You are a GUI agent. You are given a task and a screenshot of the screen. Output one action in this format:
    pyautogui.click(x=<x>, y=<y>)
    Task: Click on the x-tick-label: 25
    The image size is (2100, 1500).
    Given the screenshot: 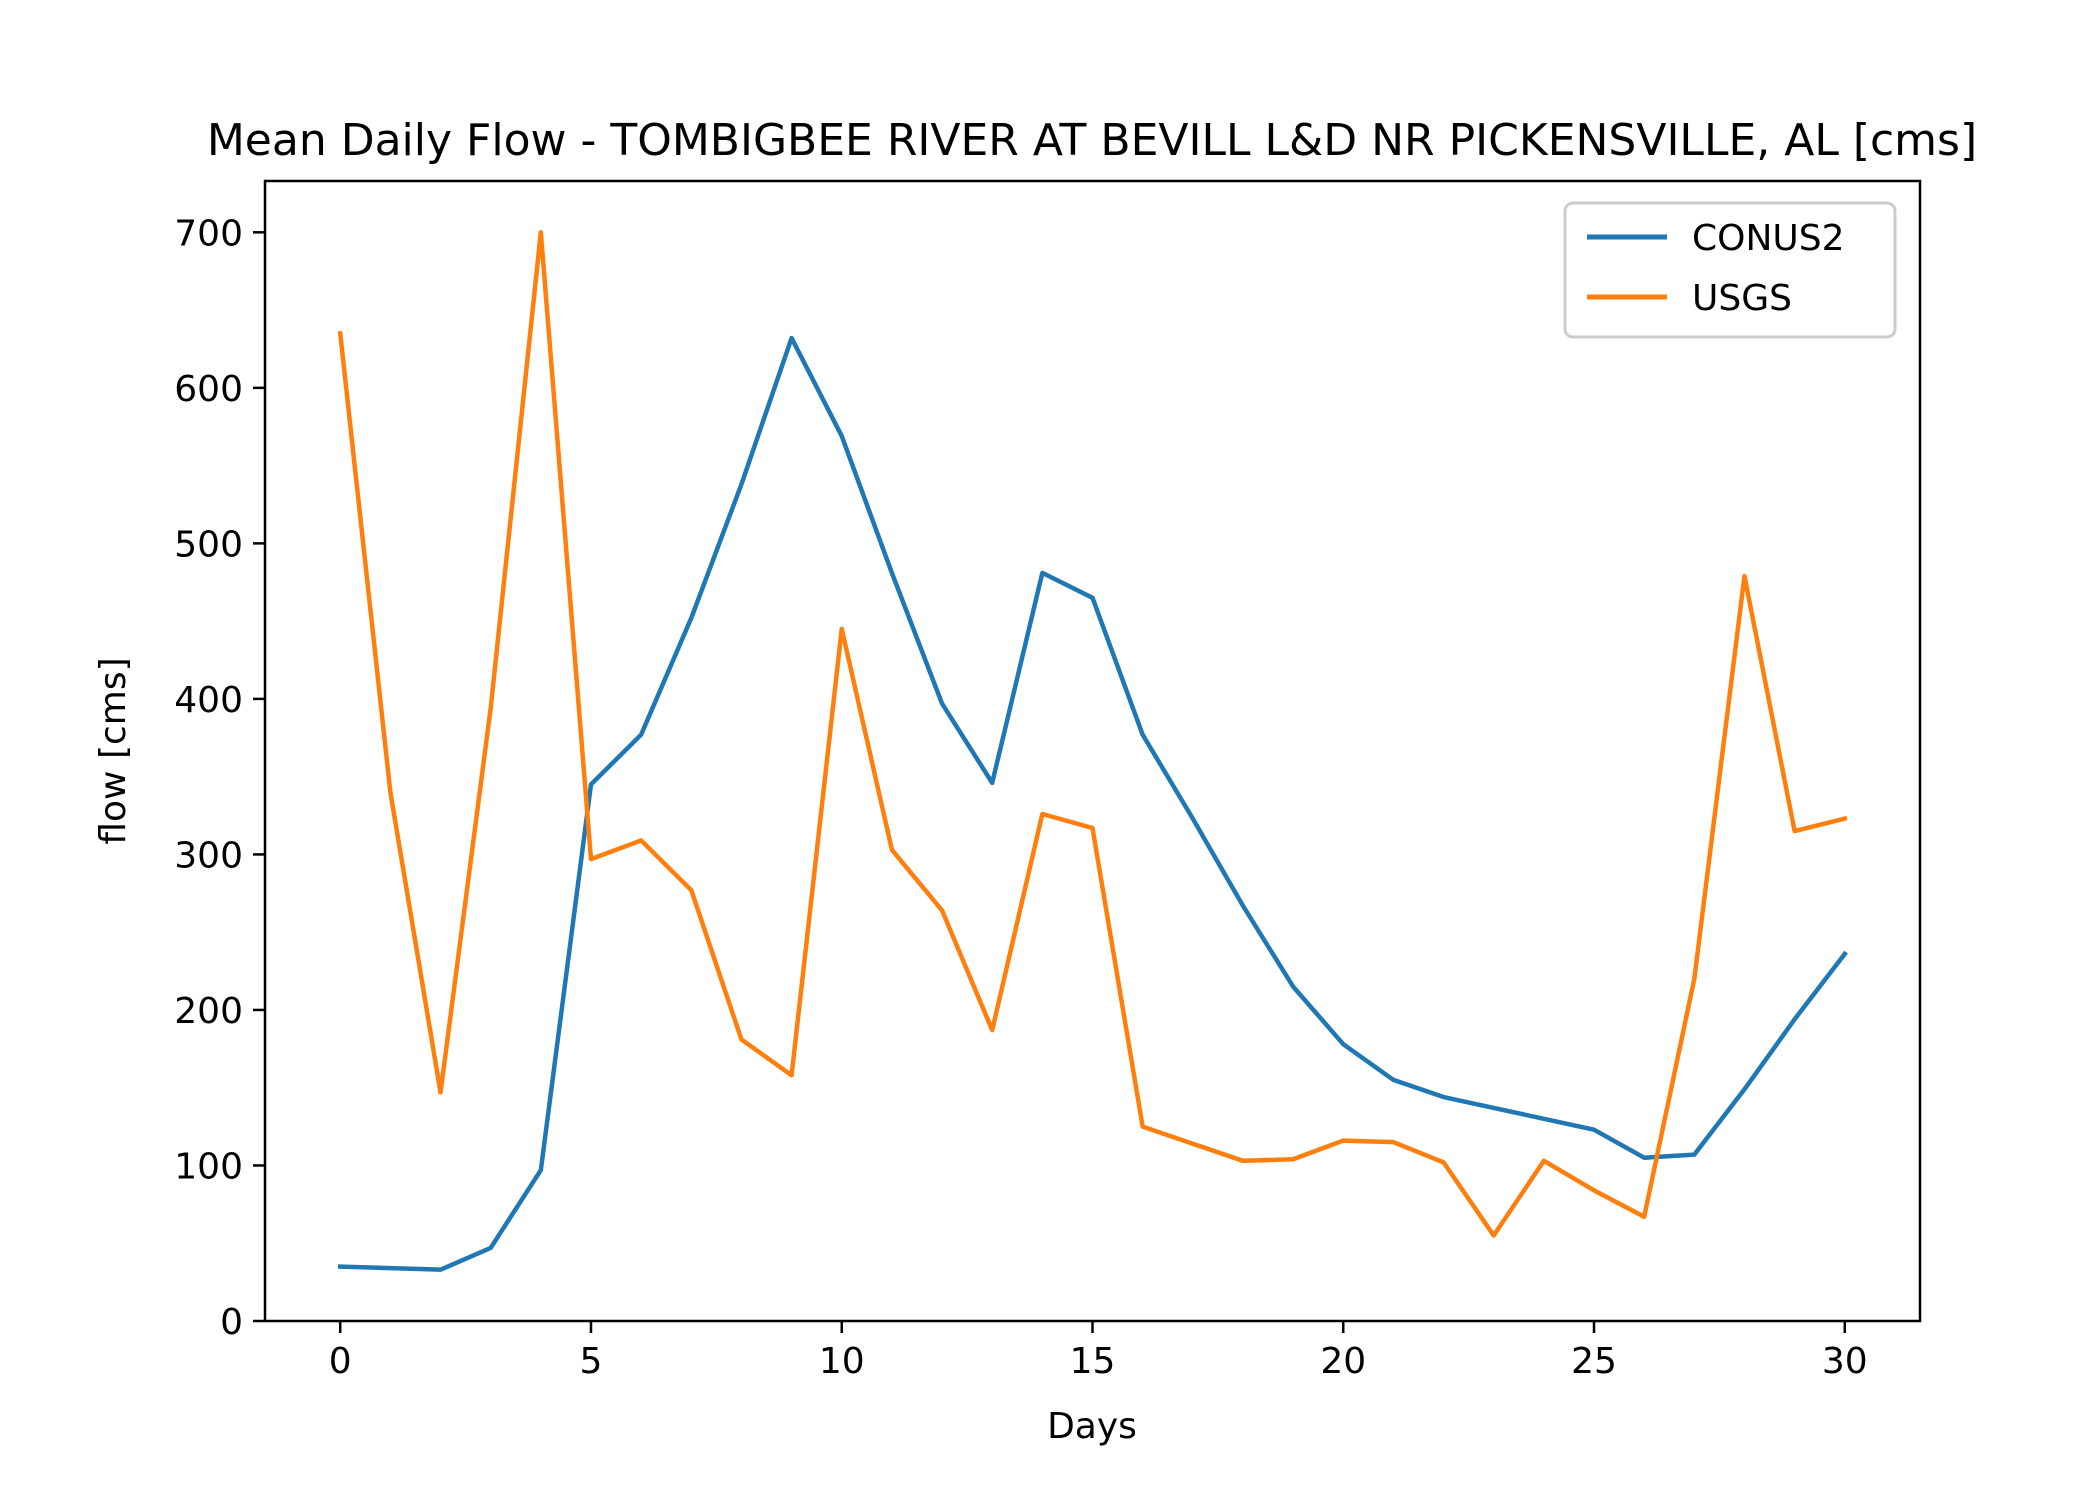 What is the action you would take?
    pyautogui.click(x=1594, y=1361)
    